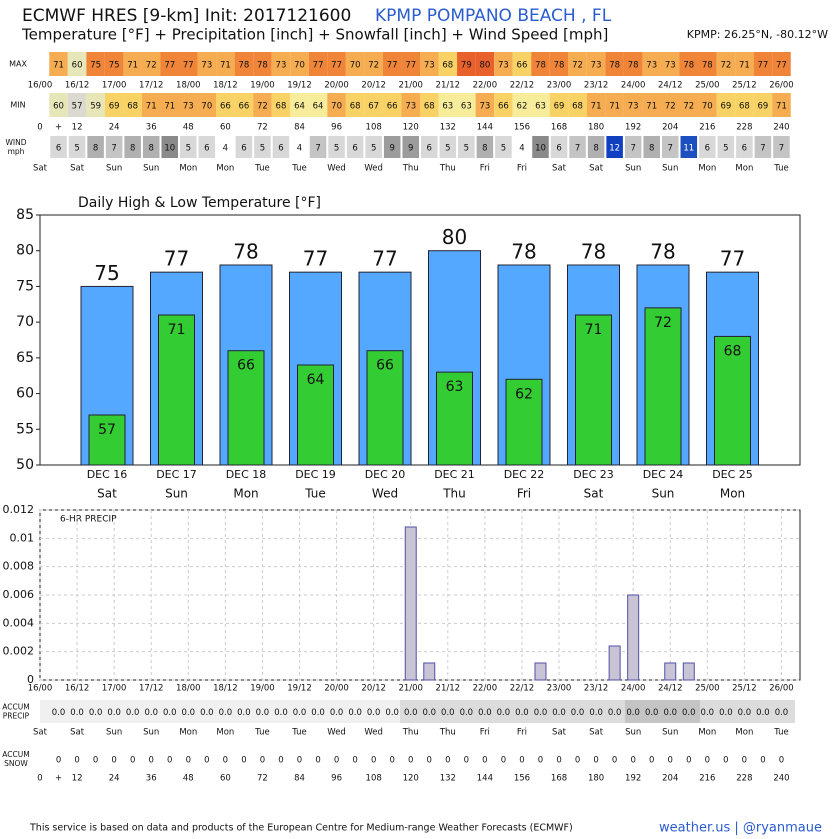 Image resolution: width=839 pixels, height=839 pixels. I want to click on x-tick-sublabel: Thu, so click(454, 494).